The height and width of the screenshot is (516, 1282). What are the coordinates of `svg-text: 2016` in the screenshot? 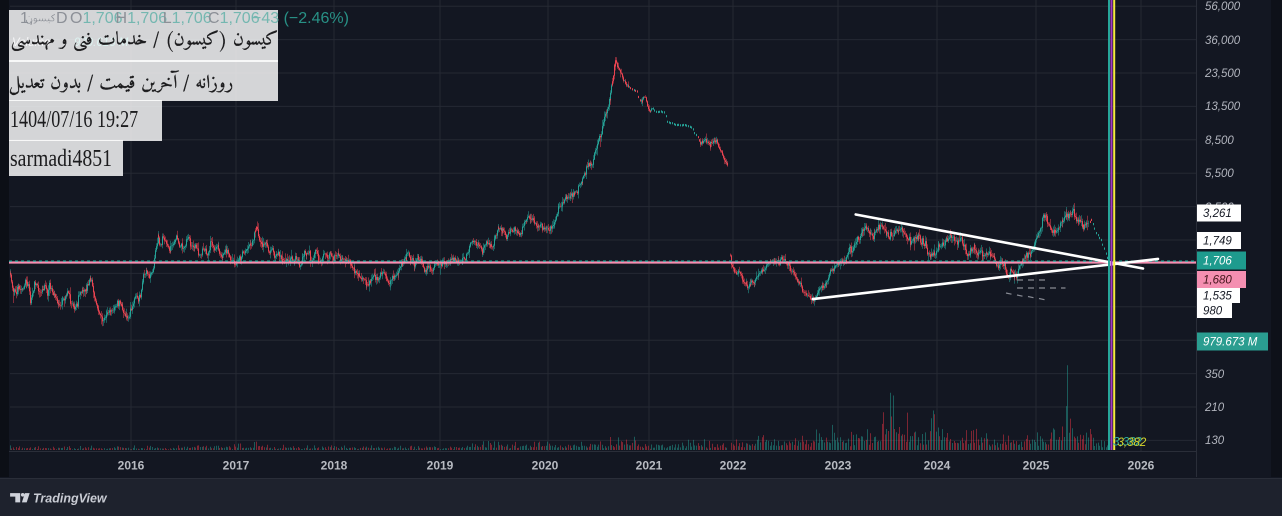 It's located at (131, 466).